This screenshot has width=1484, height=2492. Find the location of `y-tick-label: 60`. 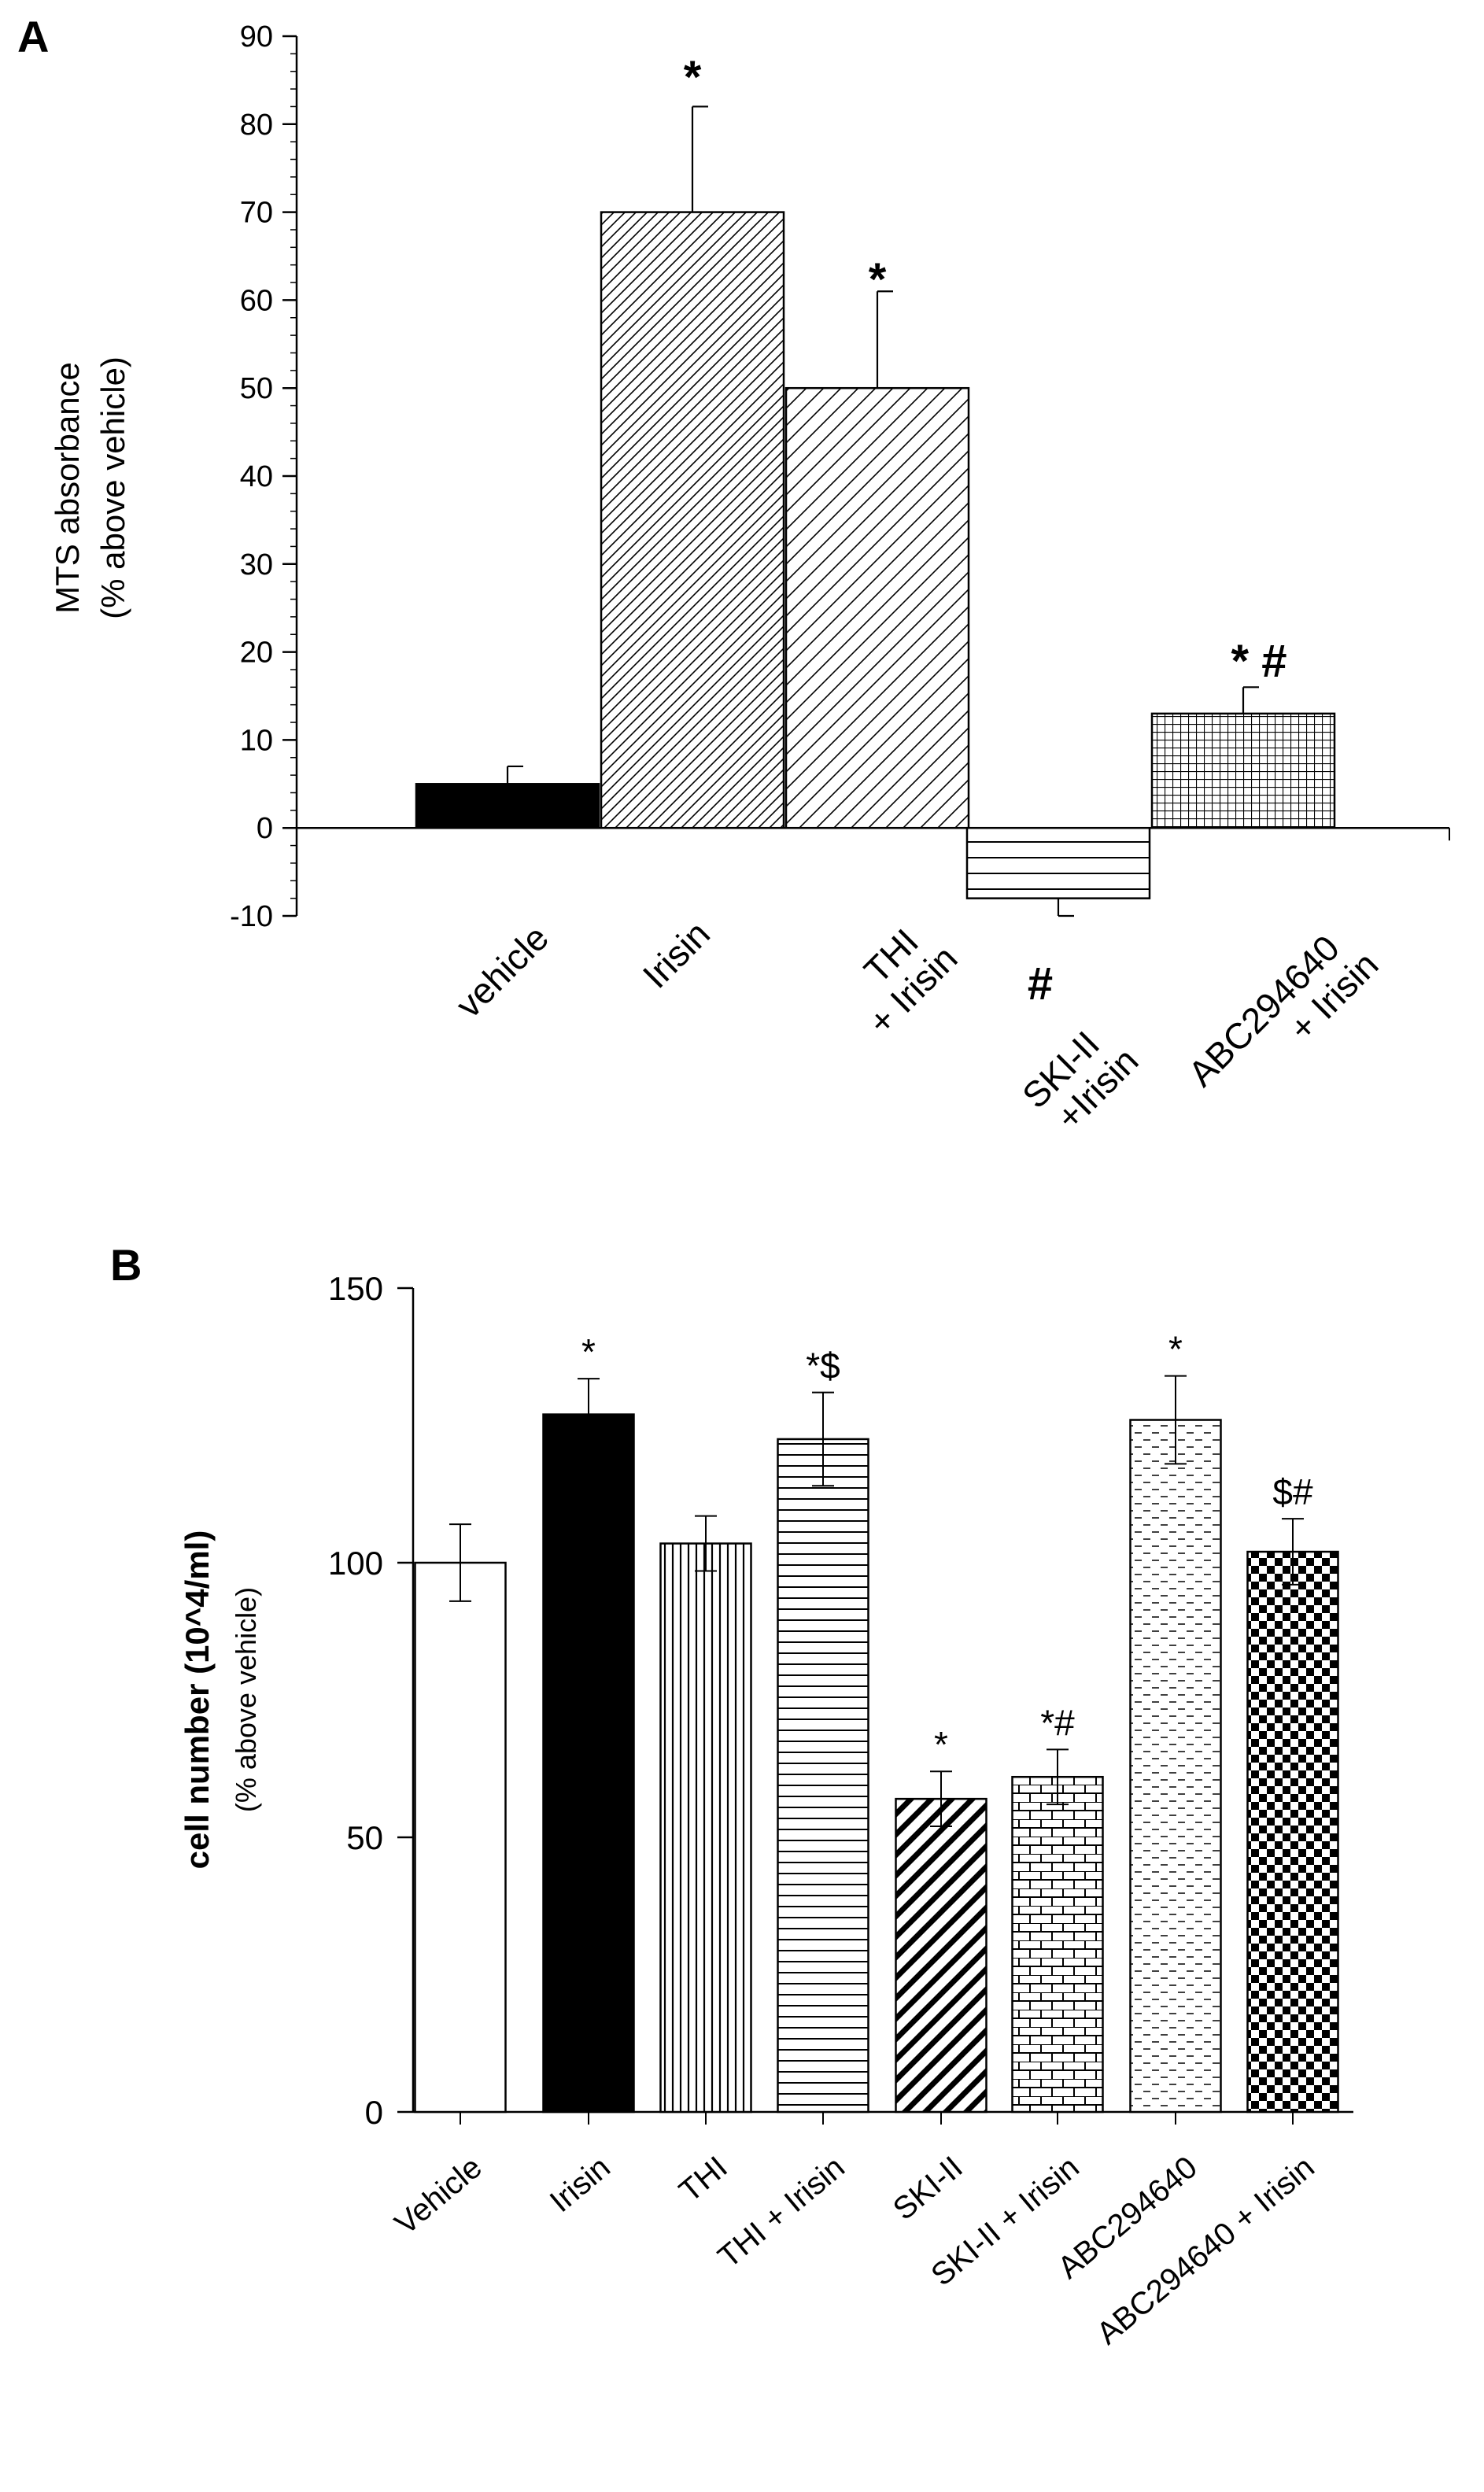

y-tick-label: 60 is located at coordinates (256, 300).